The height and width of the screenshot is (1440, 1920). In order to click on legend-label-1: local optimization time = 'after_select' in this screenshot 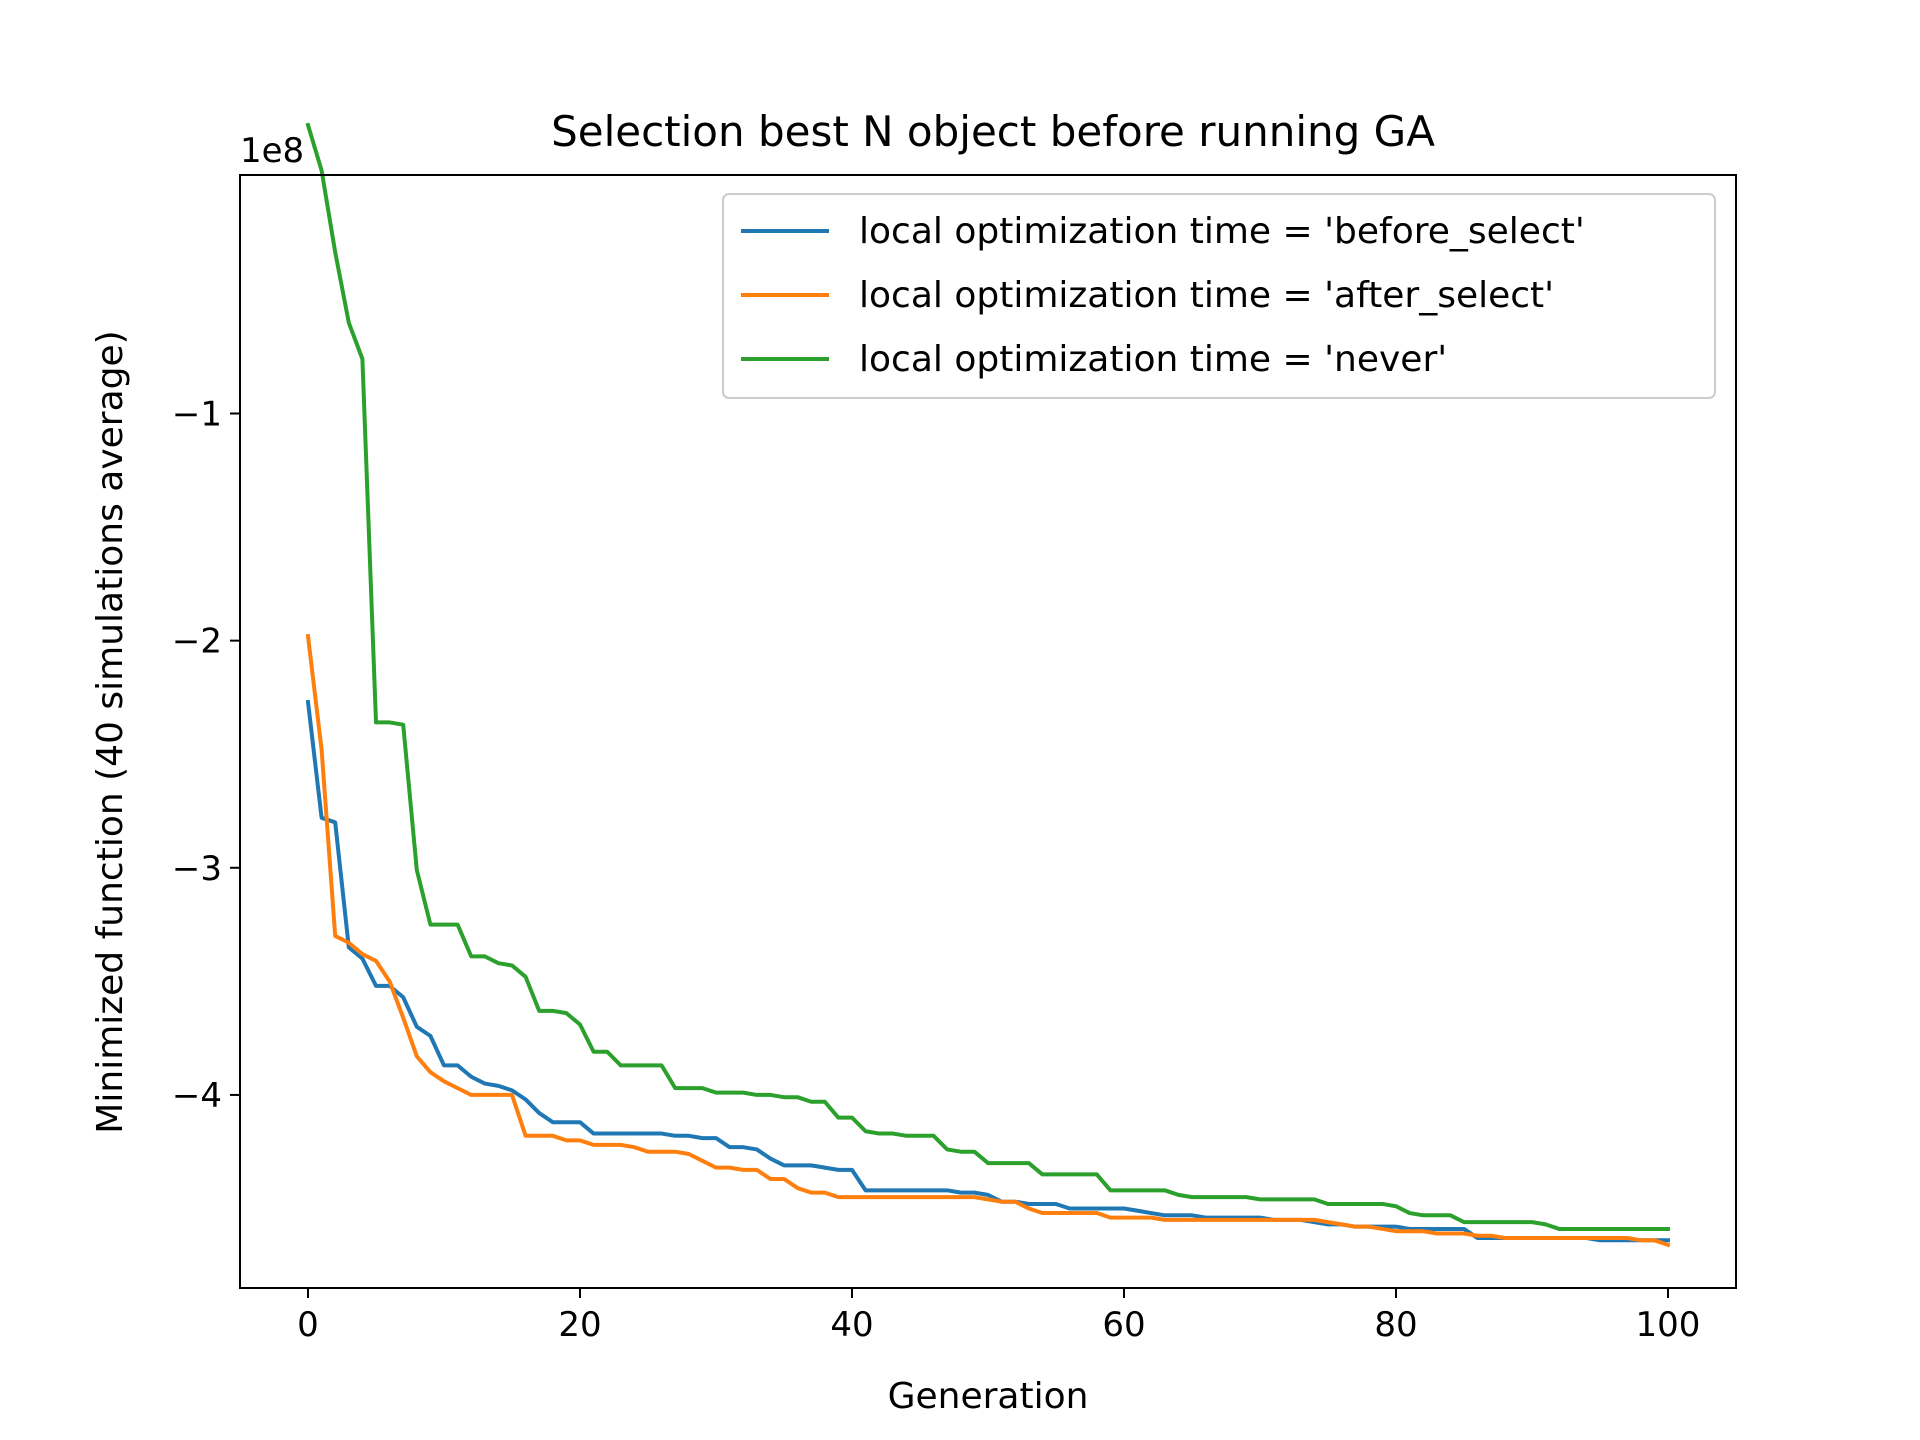, I will do `click(1206, 295)`.